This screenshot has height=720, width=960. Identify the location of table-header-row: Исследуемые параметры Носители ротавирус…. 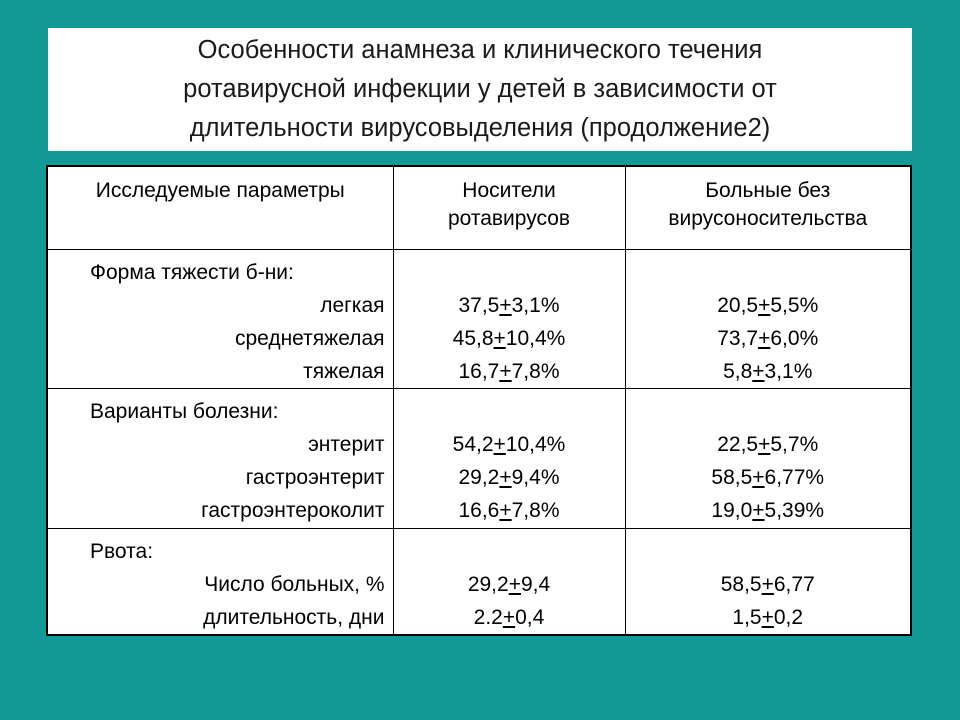
(479, 208).